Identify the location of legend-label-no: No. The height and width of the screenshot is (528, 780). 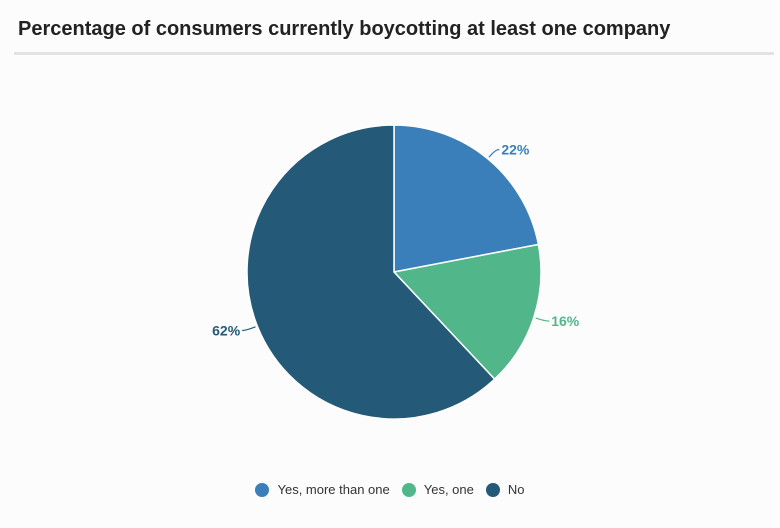
(516, 489).